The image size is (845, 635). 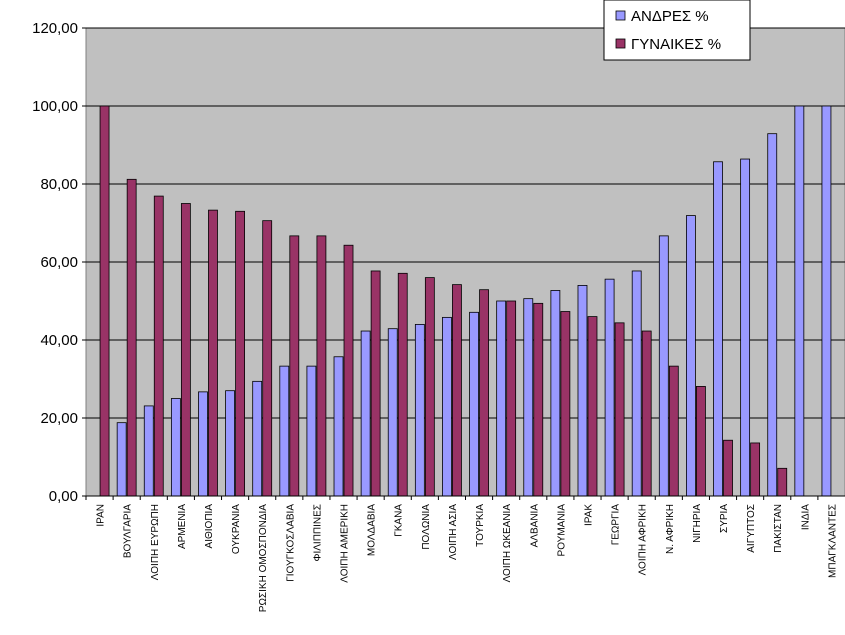 I want to click on legend-box, so click(x=677, y=30).